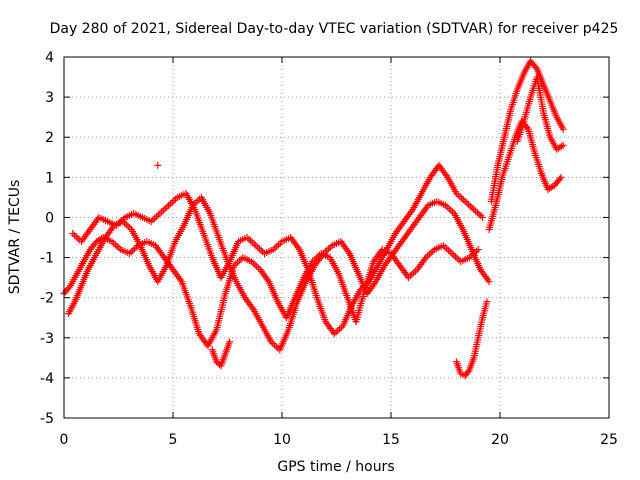 This screenshot has height=480, width=640. Describe the element at coordinates (47, 419) in the screenshot. I see `y-tick-label: -5` at that location.